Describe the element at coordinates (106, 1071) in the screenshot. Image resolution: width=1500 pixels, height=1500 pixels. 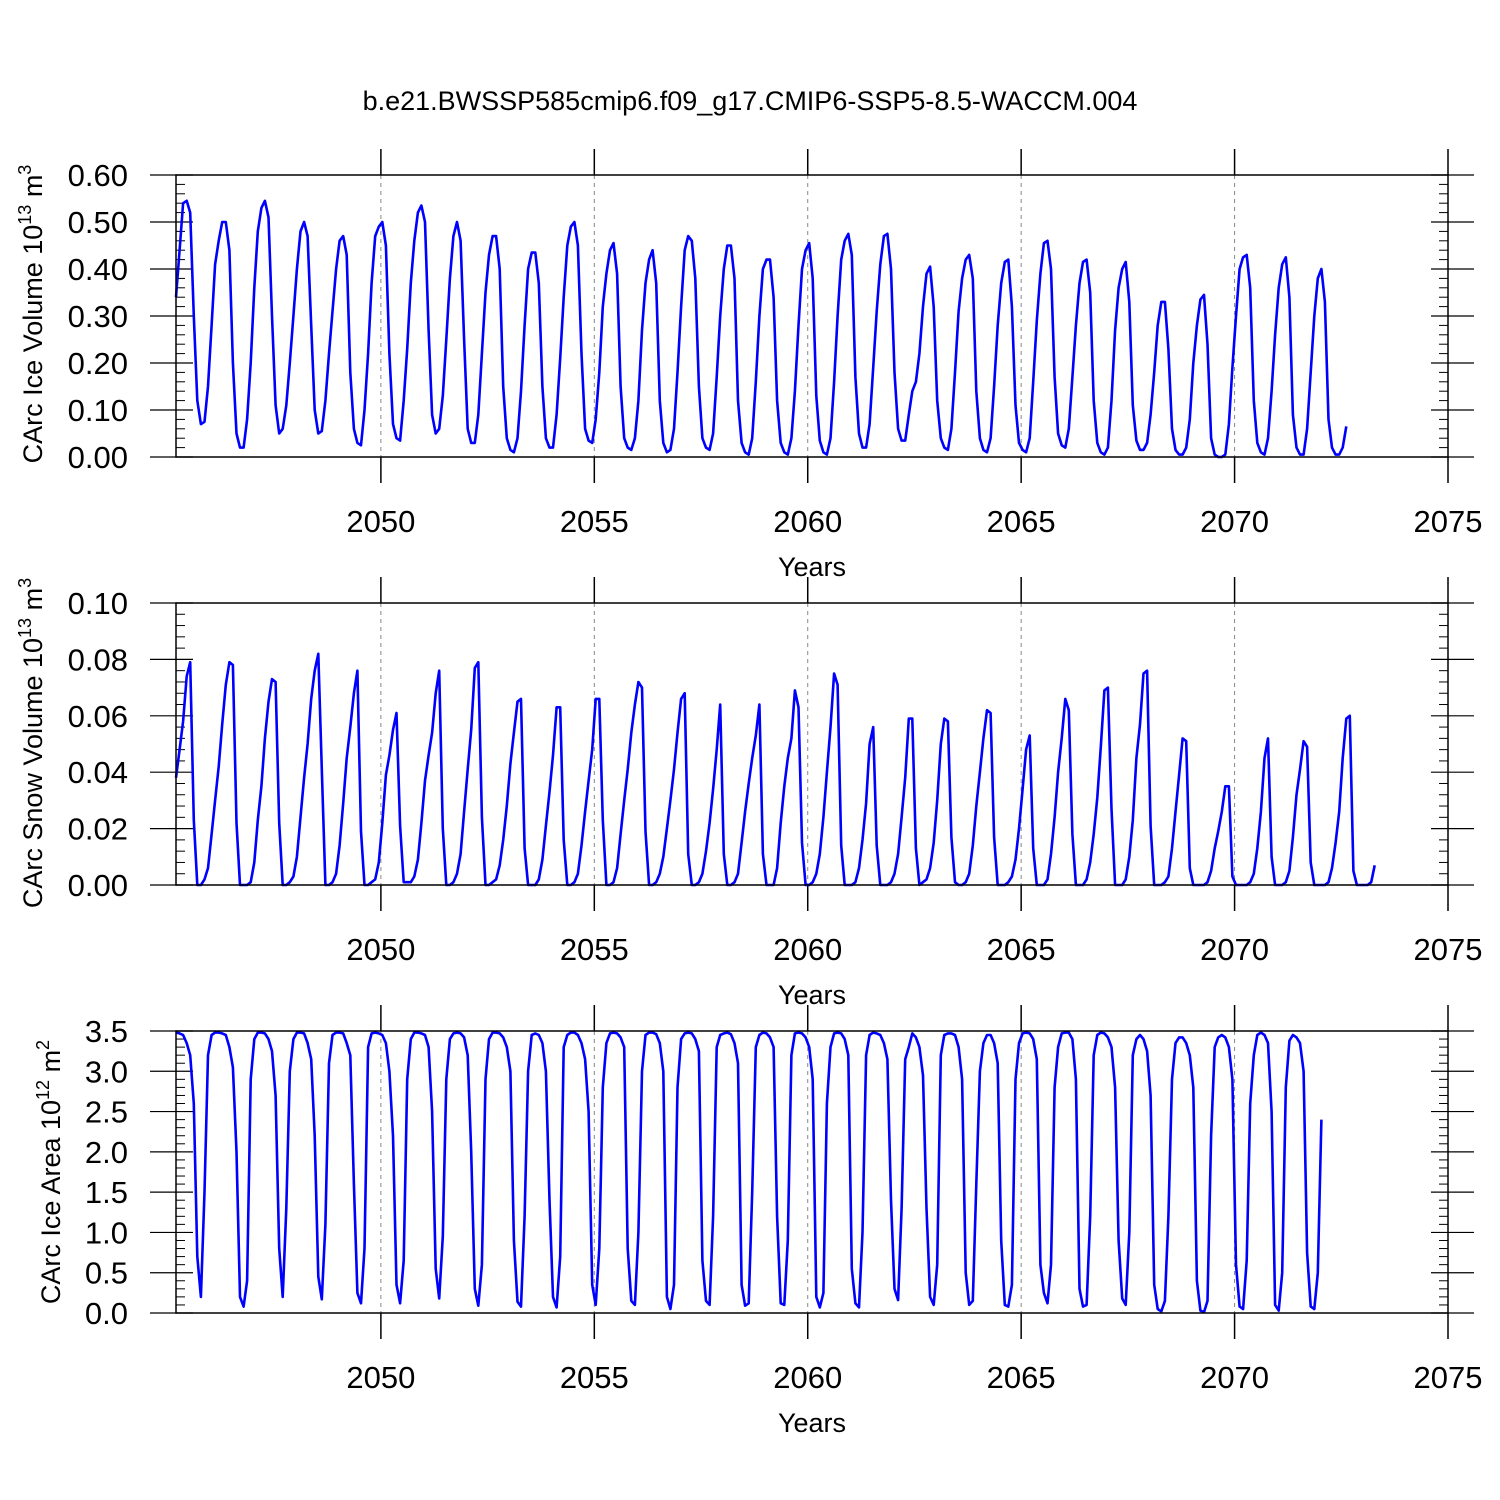
I see `y-tick-label-ice-area: 3.0` at that location.